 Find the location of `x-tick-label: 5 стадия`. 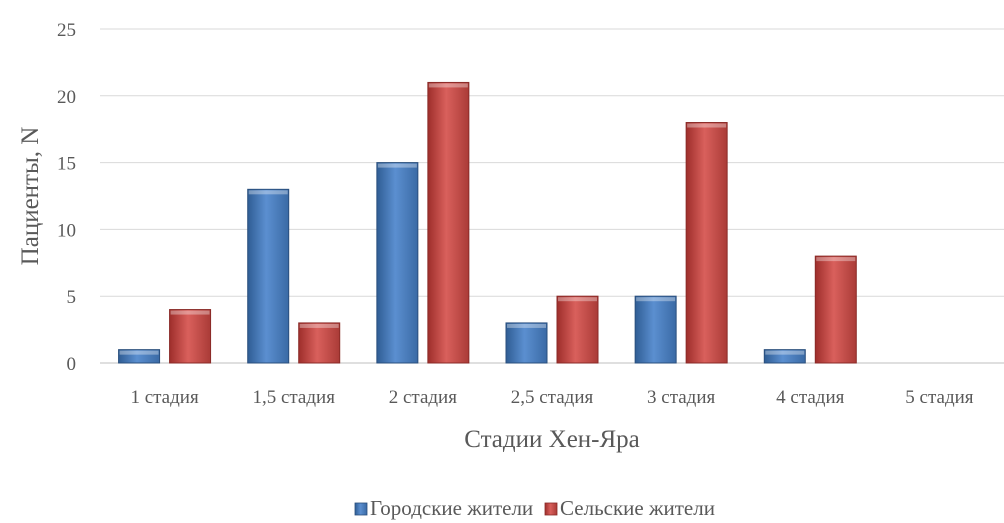

x-tick-label: 5 стадия is located at coordinates (939, 397).